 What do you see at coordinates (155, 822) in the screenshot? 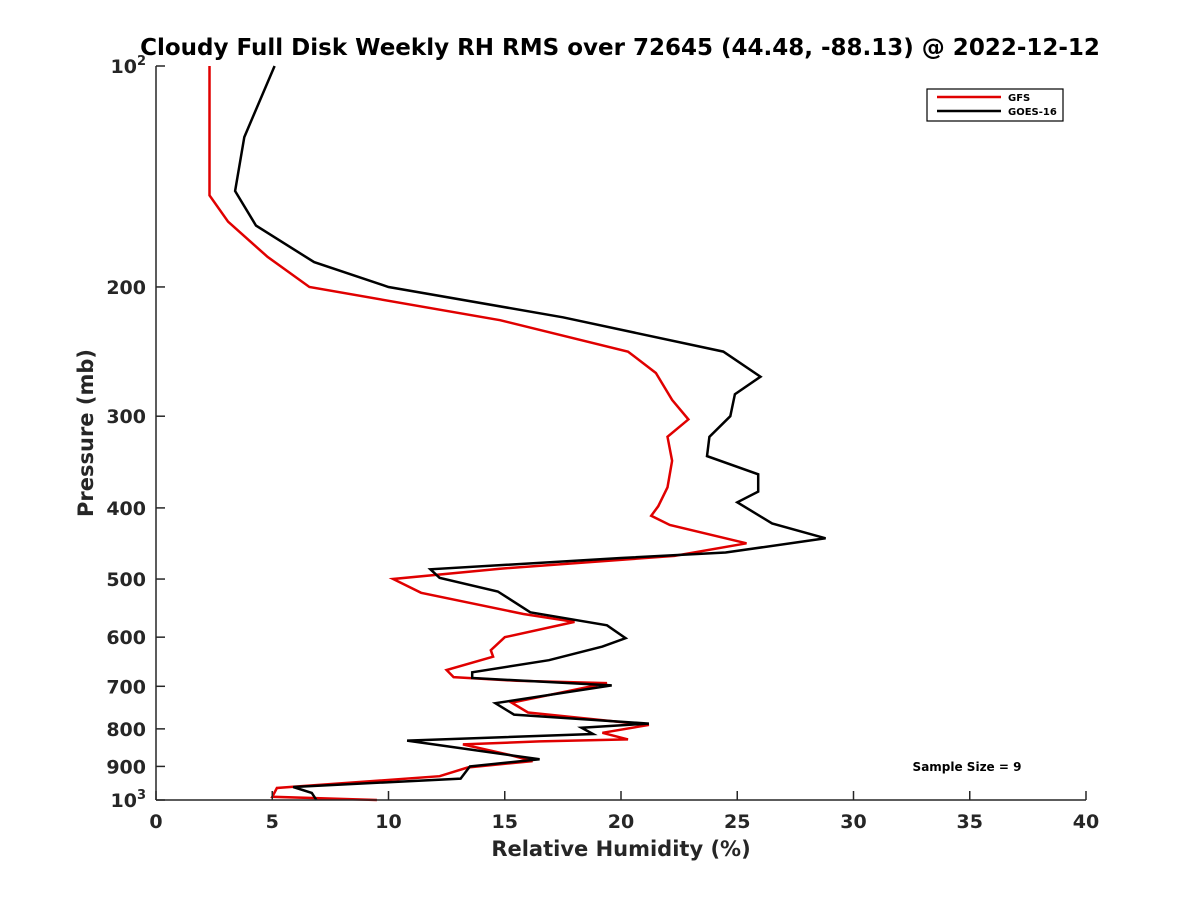
I see `x-tick-label: 0` at bounding box center [155, 822].